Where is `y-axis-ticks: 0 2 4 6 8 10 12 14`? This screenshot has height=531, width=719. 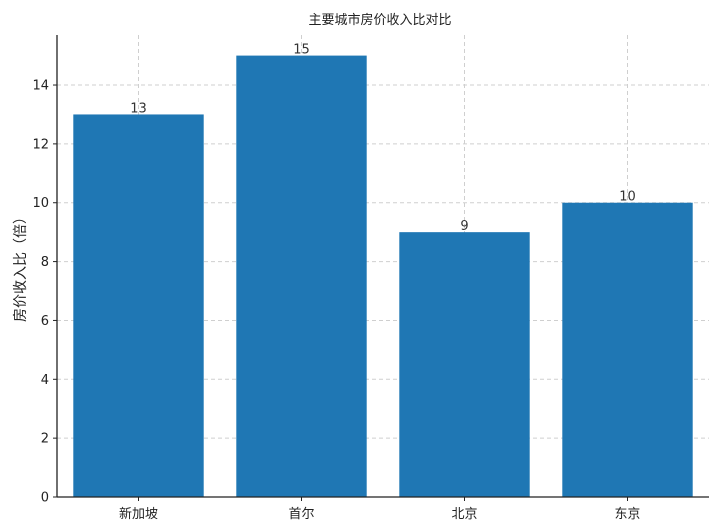 y-axis-ticks: 0 2 4 6 8 10 12 14 is located at coordinates (44, 292).